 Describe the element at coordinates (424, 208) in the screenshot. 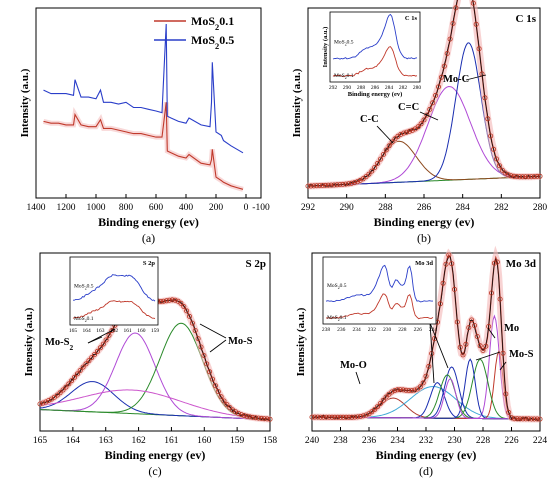

I see `x-tick-label: 286` at that location.